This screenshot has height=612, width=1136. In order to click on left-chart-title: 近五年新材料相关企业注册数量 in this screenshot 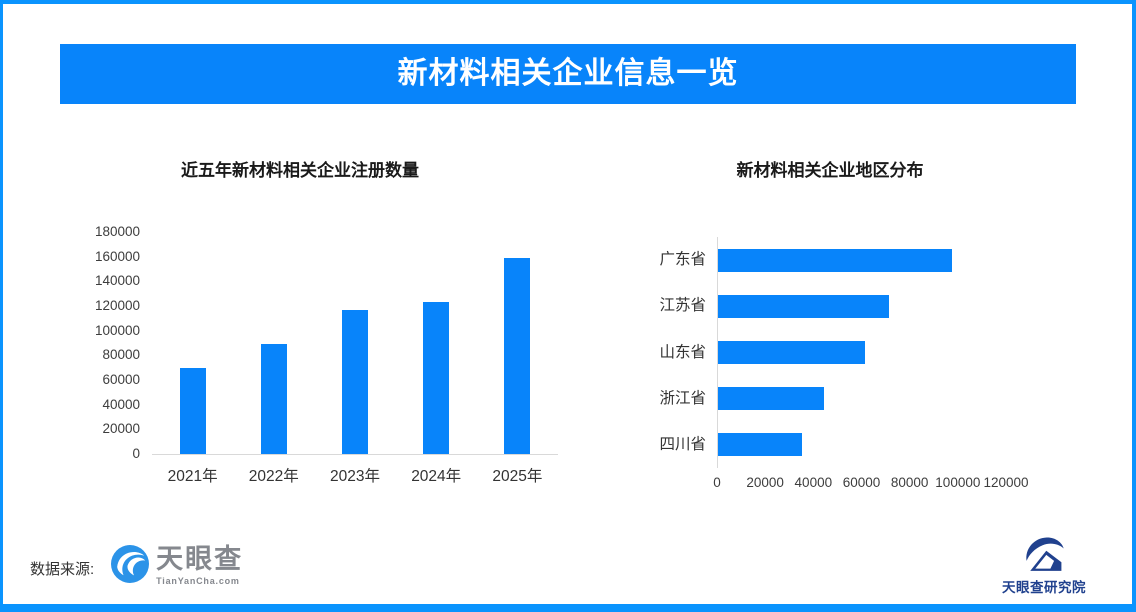, I will do `click(300, 170)`.